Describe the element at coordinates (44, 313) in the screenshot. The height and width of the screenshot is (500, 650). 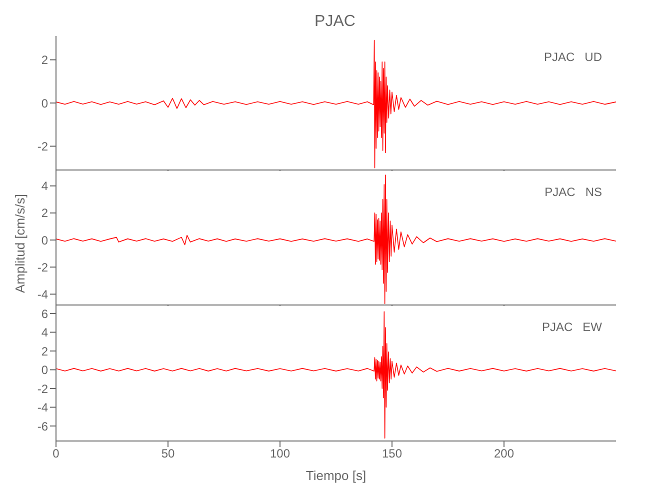
I see `y-tick-label: 6` at that location.